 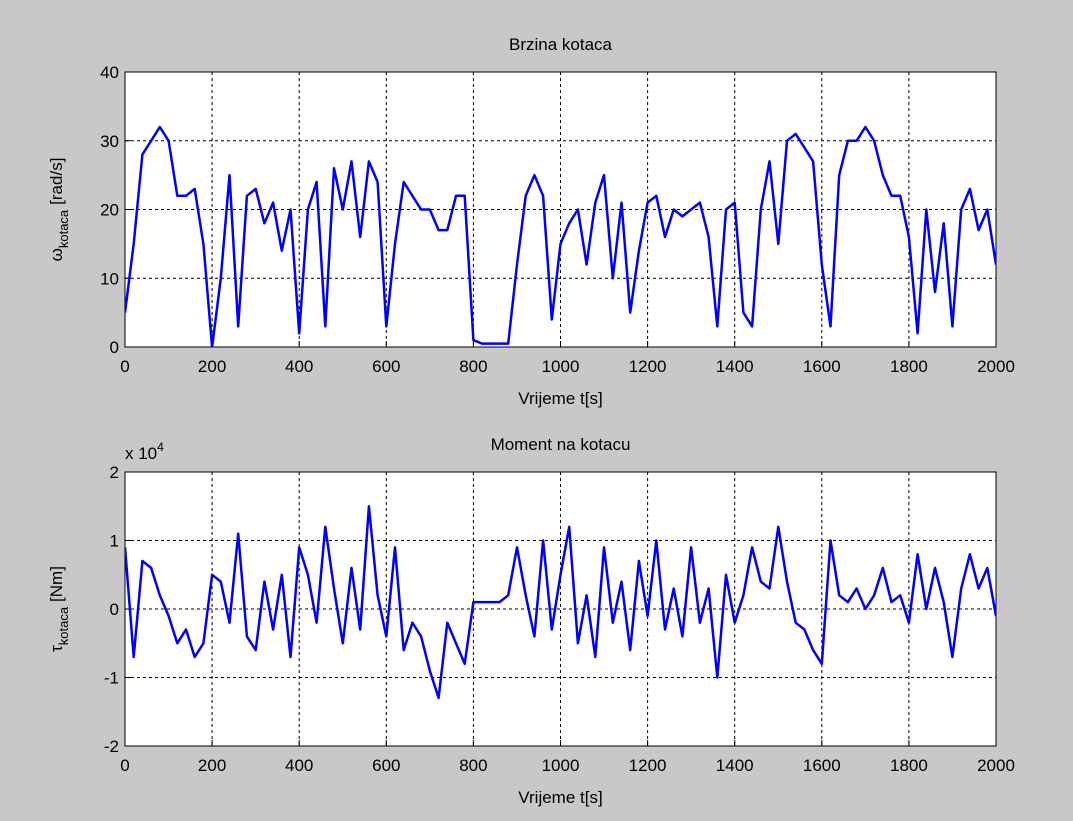 What do you see at coordinates (141, 453) in the screenshot?
I see `scale-base: x 10` at bounding box center [141, 453].